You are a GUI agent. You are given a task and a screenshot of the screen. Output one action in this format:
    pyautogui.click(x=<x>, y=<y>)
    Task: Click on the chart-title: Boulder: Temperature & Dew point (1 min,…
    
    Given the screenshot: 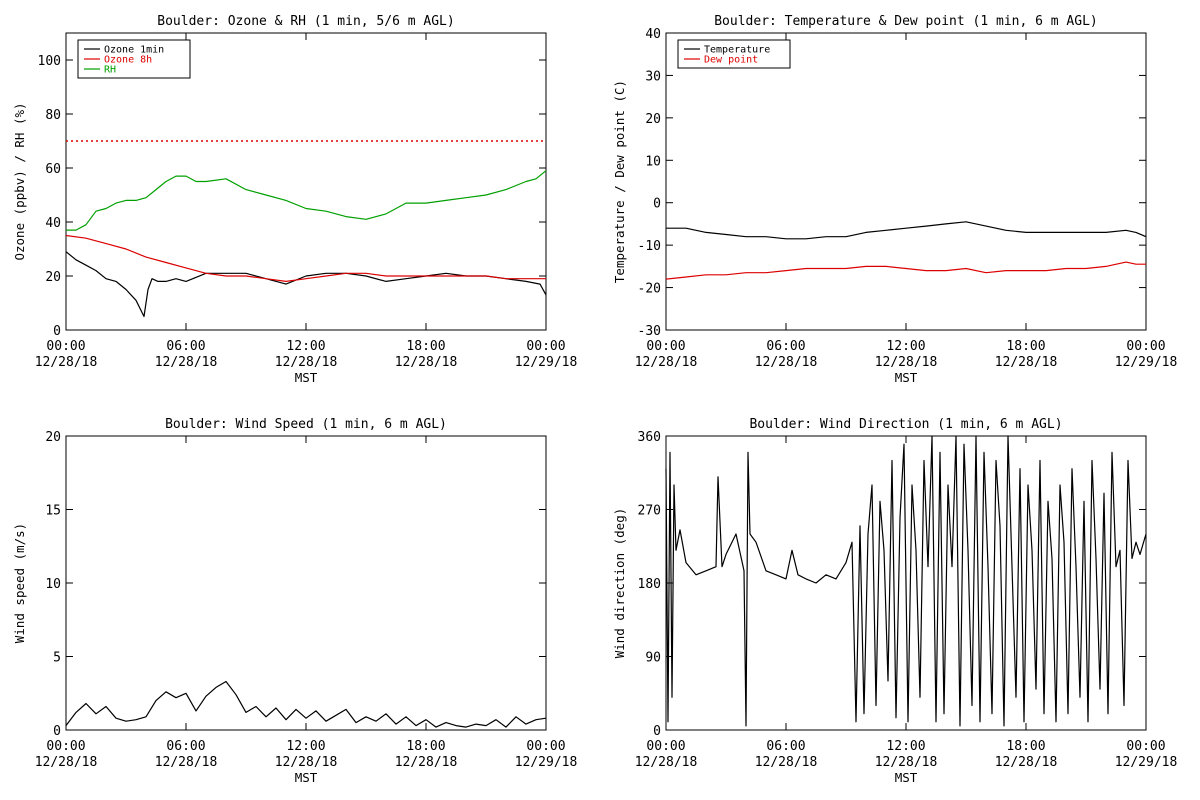 What is the action you would take?
    pyautogui.click(x=906, y=21)
    